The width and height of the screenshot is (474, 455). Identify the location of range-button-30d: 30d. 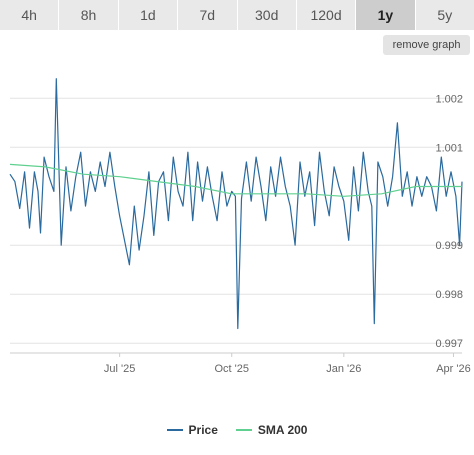
(267, 15).